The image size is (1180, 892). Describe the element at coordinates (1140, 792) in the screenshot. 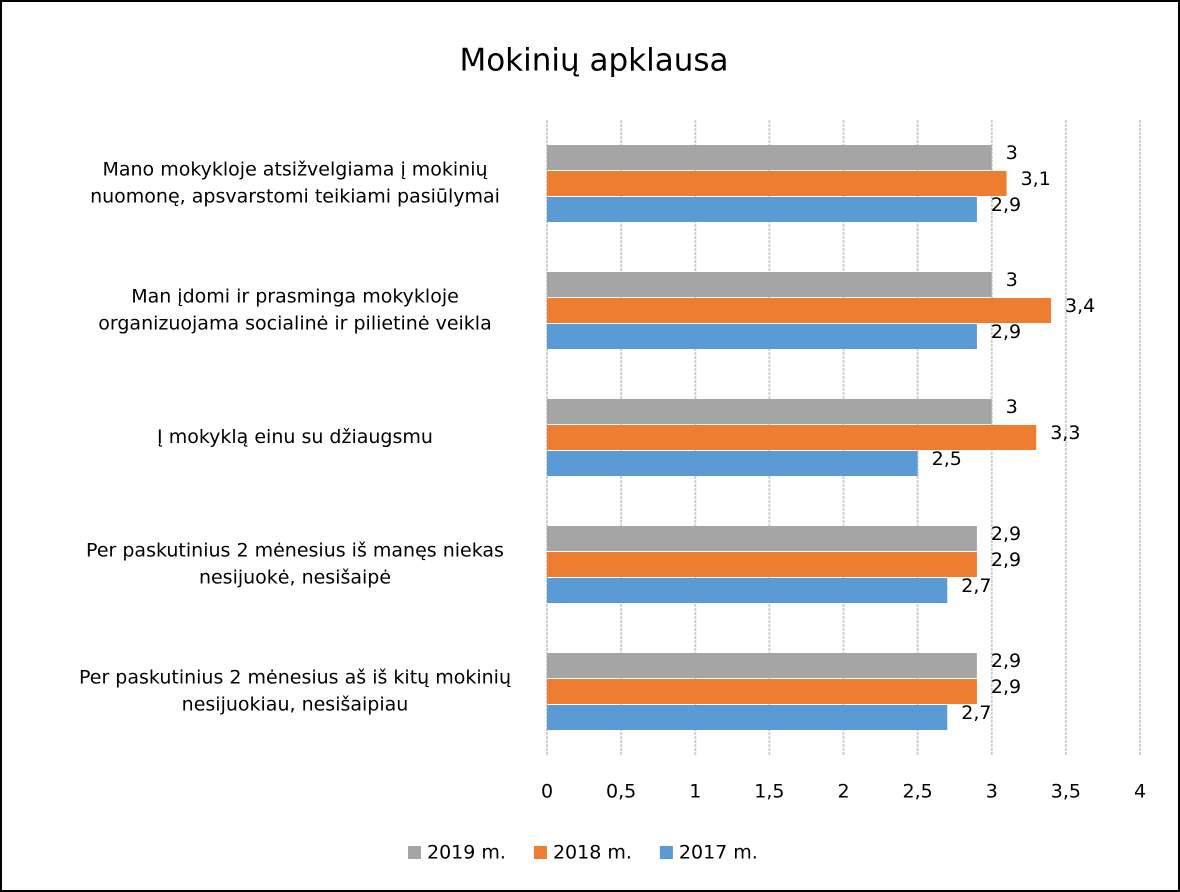

I see `x-tick-label: 4` at that location.